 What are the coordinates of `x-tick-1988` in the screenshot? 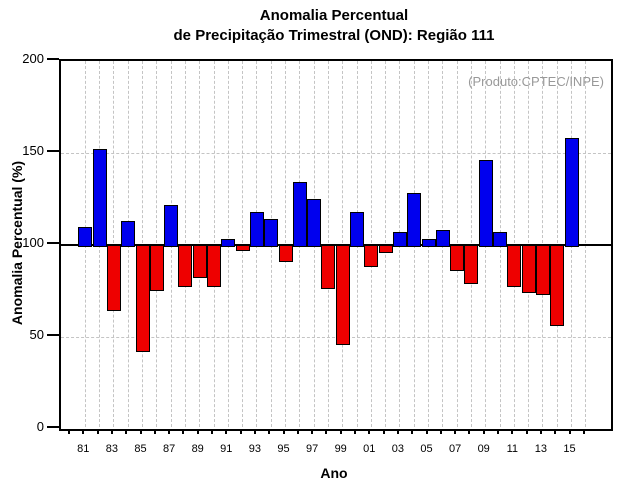 It's located at (183, 431).